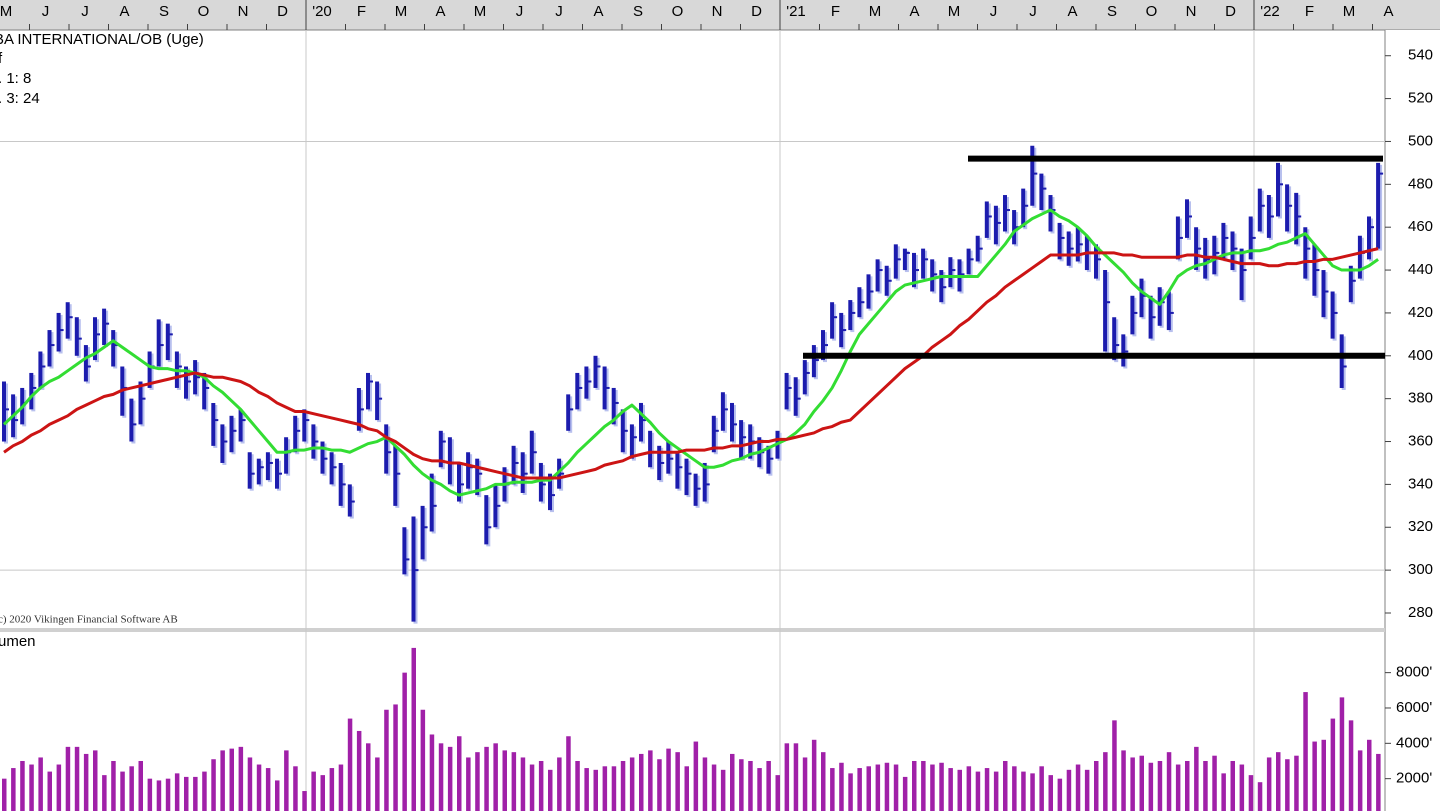 The image size is (1440, 811). Describe the element at coordinates (692, 630) in the screenshot. I see `panel-separator` at that location.